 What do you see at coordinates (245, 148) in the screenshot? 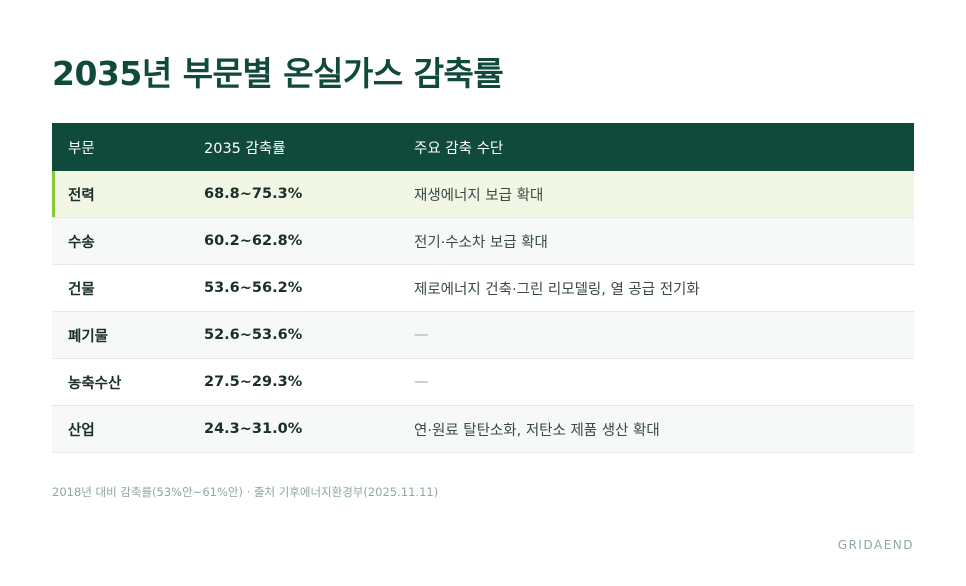
I see `header-rate: 2035 감축률` at bounding box center [245, 148].